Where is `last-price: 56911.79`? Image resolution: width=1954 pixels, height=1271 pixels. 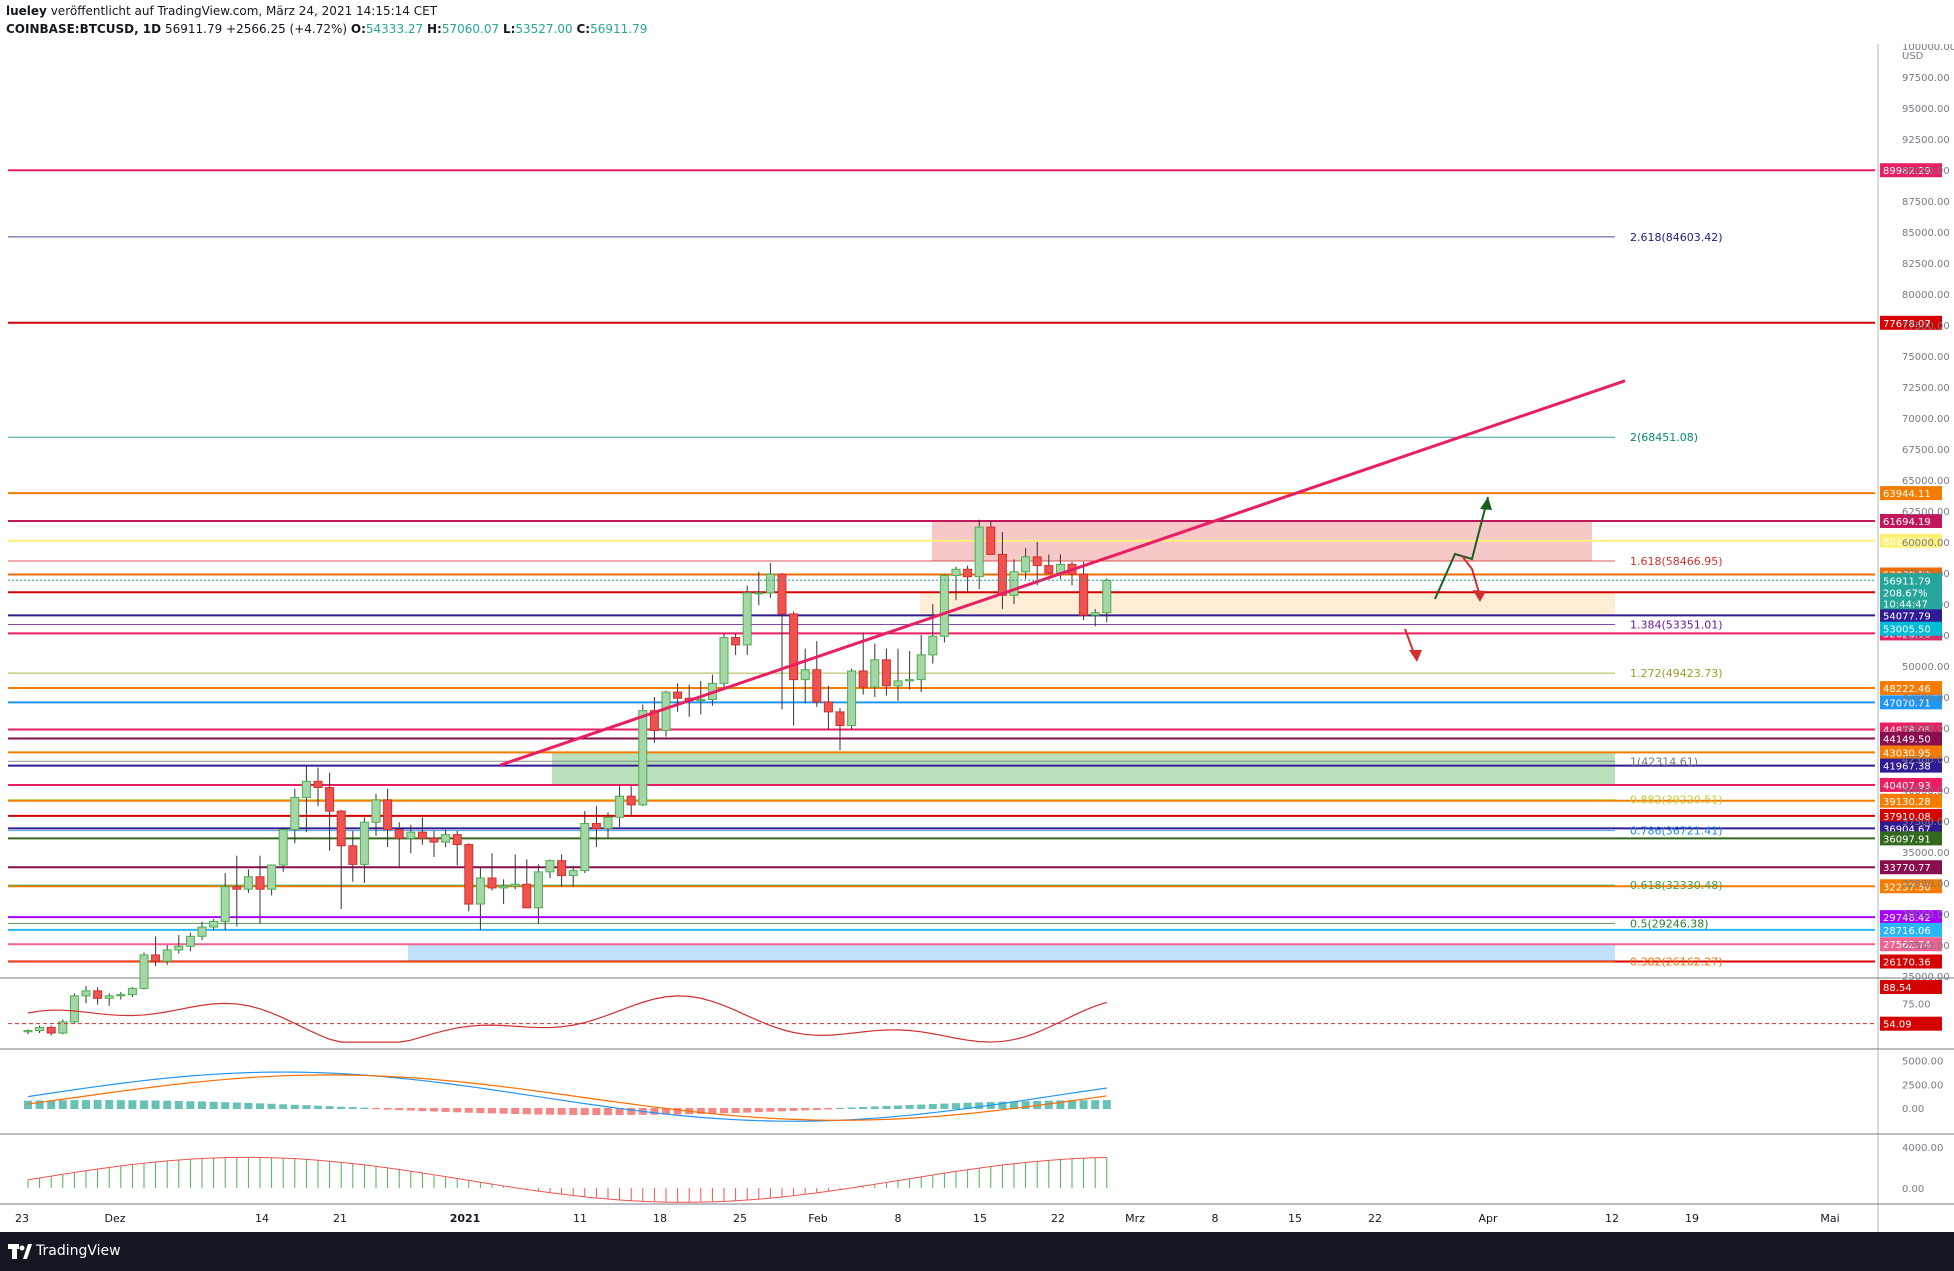 last-price: 56911.79 is located at coordinates (193, 29).